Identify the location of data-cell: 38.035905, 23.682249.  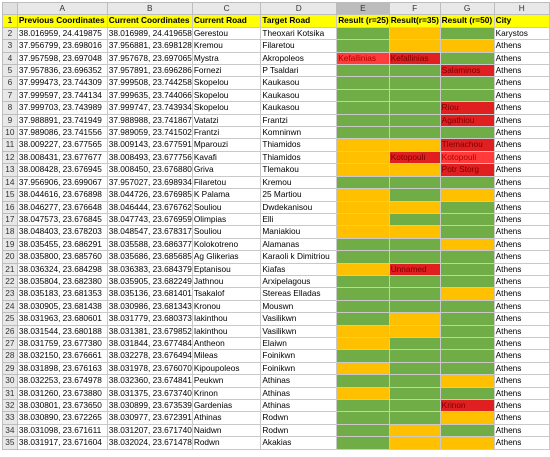
(149, 281).